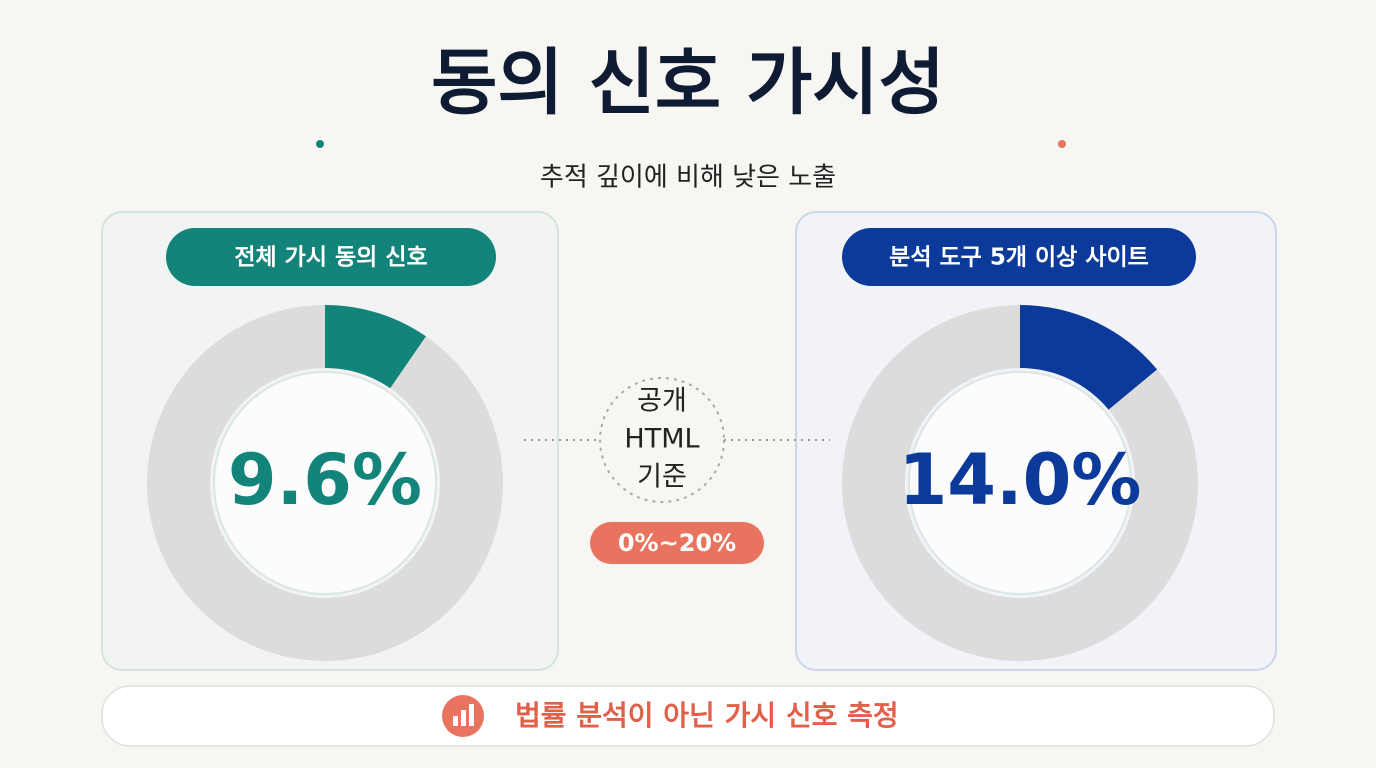 This screenshot has width=1376, height=768. I want to click on note-line: 공개, so click(662, 401).